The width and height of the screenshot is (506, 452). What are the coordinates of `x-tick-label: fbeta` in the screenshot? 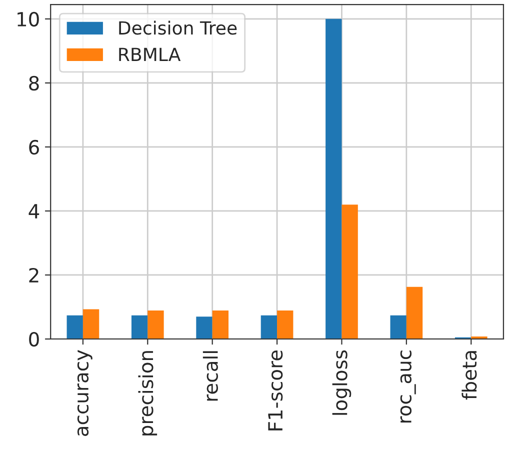 It's located at (469, 375).